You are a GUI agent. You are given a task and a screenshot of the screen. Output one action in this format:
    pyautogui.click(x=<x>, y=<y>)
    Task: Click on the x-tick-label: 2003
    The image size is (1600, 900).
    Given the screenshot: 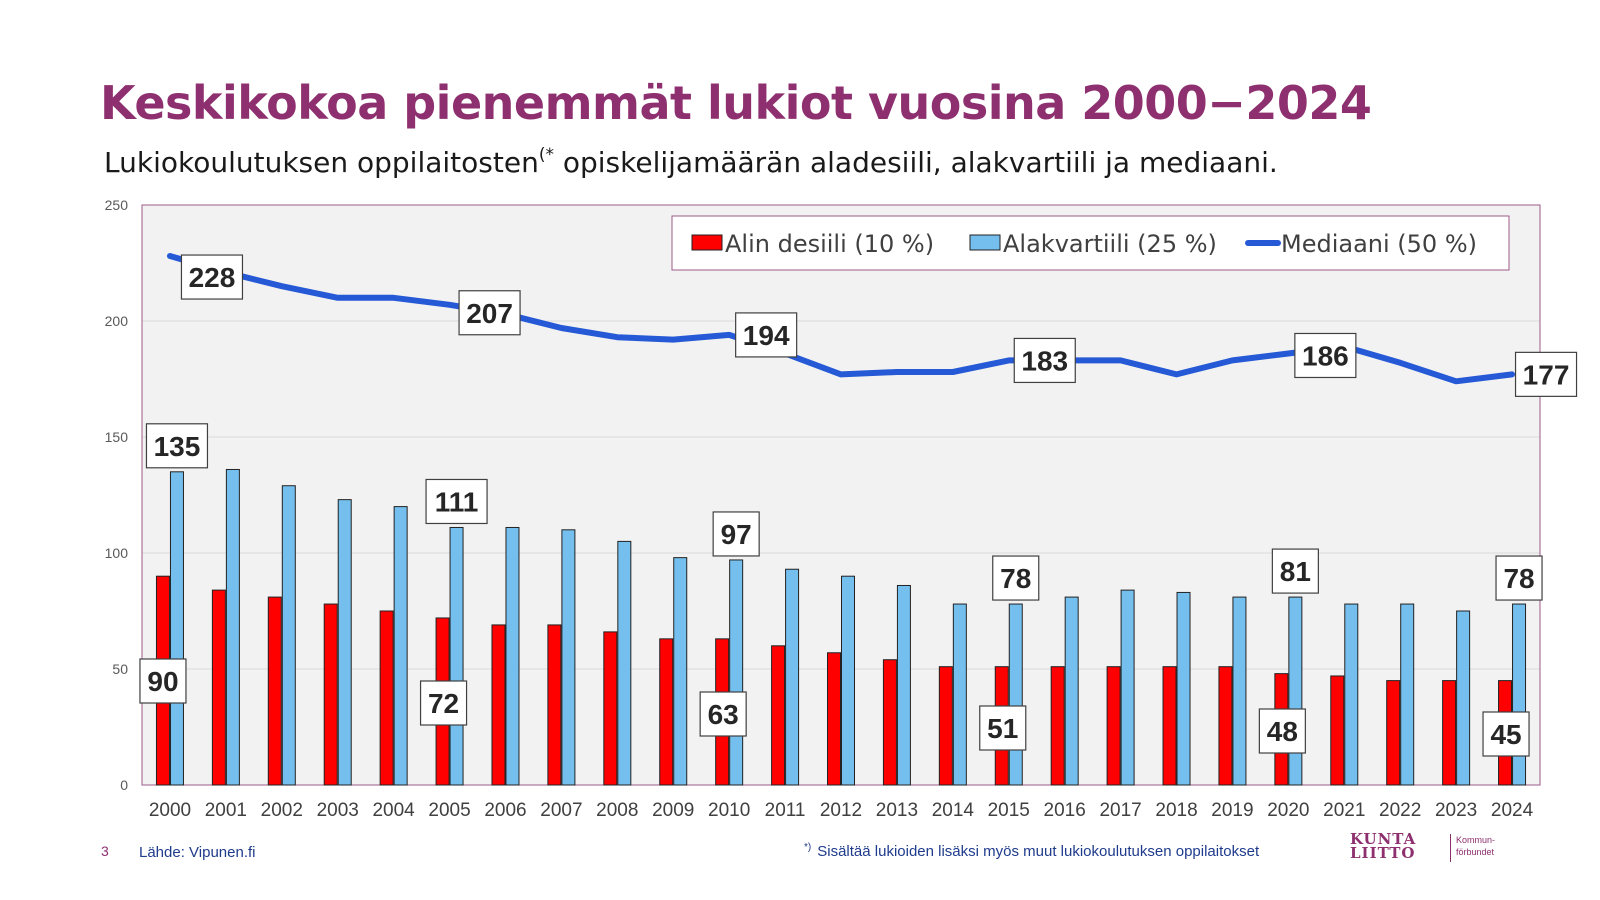 What is the action you would take?
    pyautogui.click(x=338, y=810)
    